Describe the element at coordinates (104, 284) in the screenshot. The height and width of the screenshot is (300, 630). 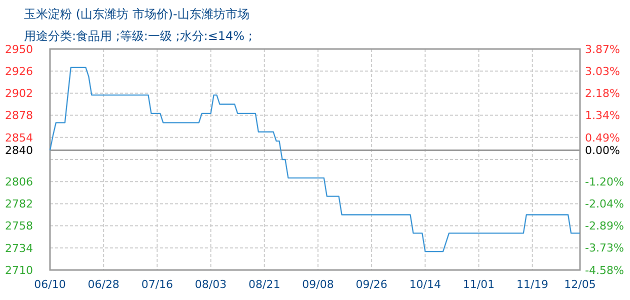
I see `x-tick-label: 06/28` at that location.